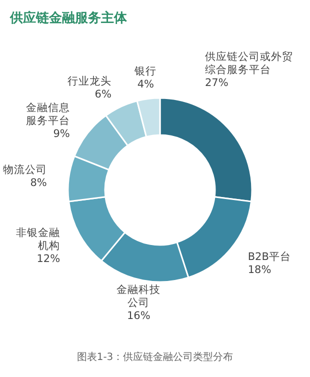  Describe the element at coordinates (155, 357) in the screenshot. I see `text: 图表1-3：供应链金融公司类型分布` at that location.